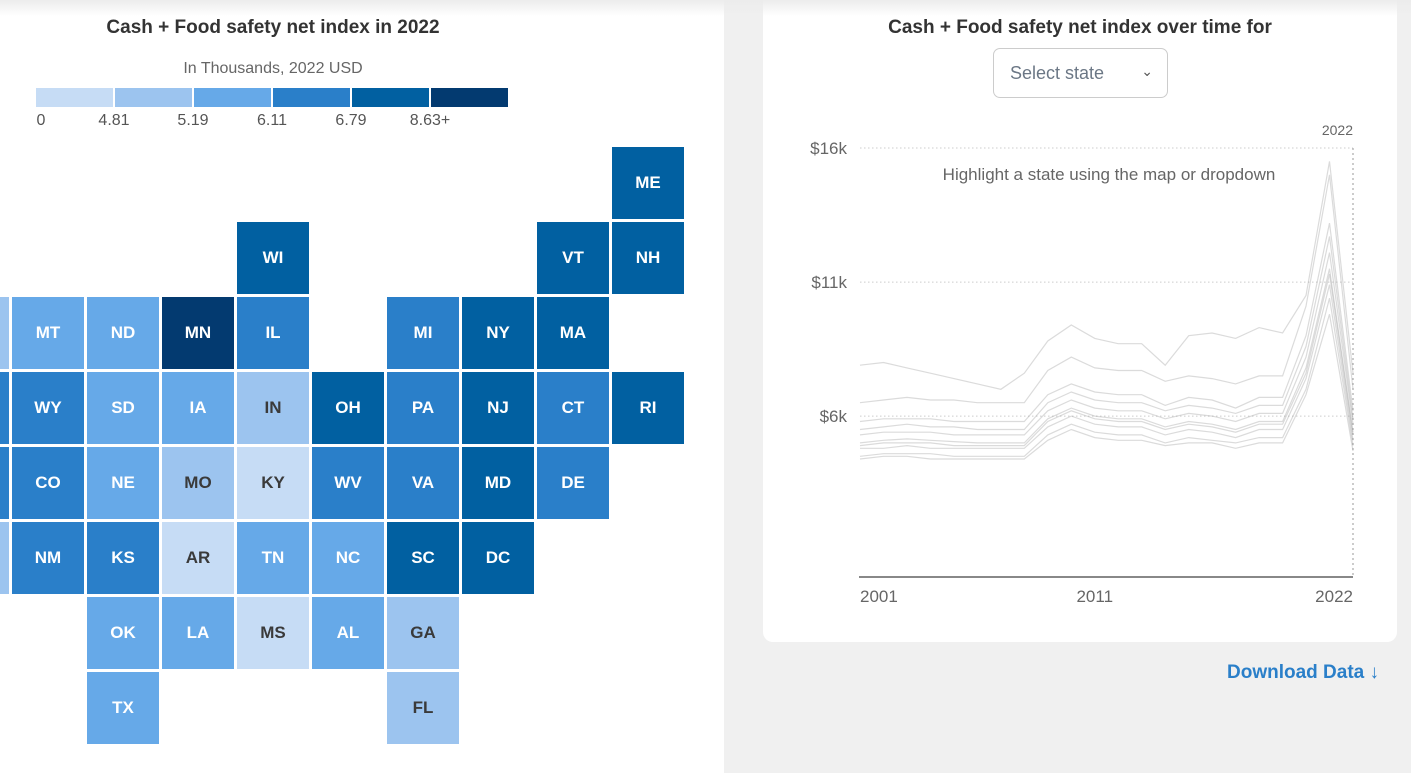  I want to click on state-tile-me: ME, so click(648, 183).